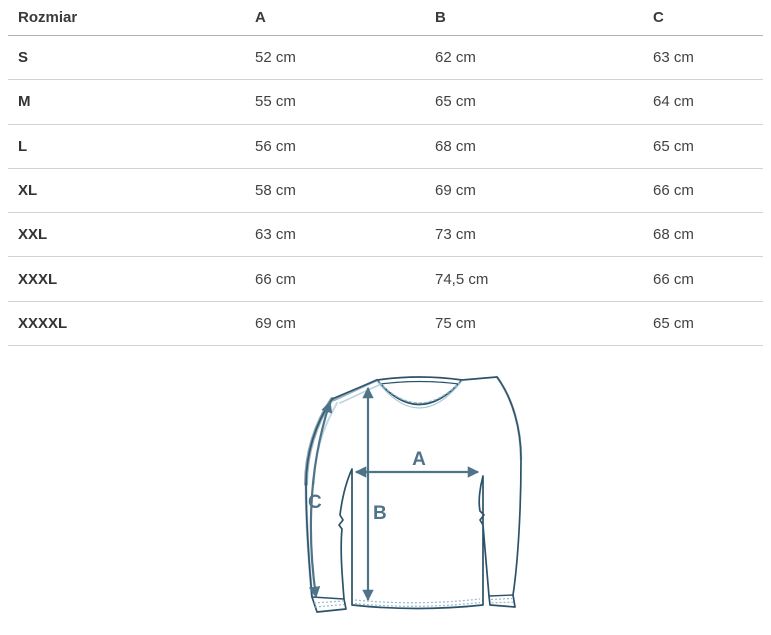 This screenshot has height=635, width=771. What do you see at coordinates (345, 58) in the screenshot?
I see `measurement-a: 52 cm` at bounding box center [345, 58].